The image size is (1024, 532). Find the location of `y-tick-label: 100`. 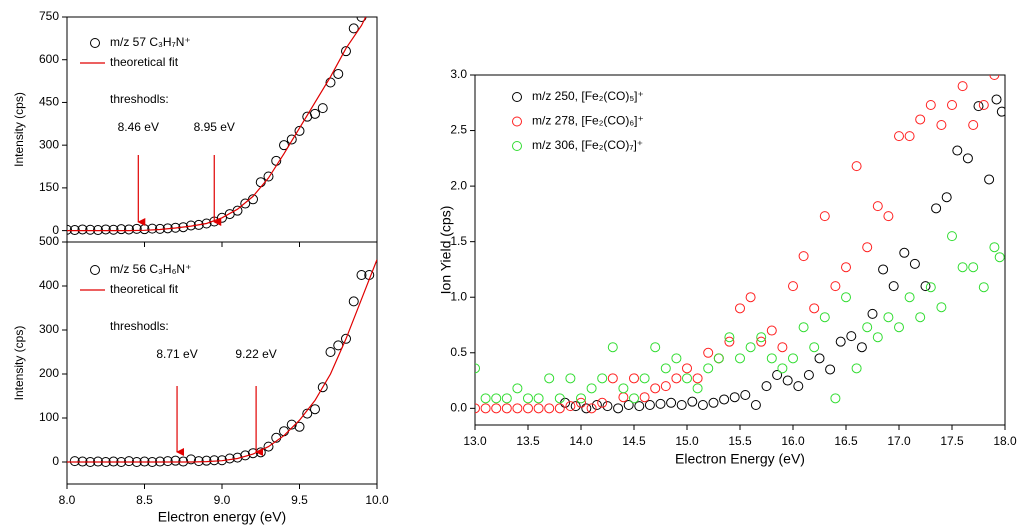

y-tick-label: 100 is located at coordinates (49, 417).